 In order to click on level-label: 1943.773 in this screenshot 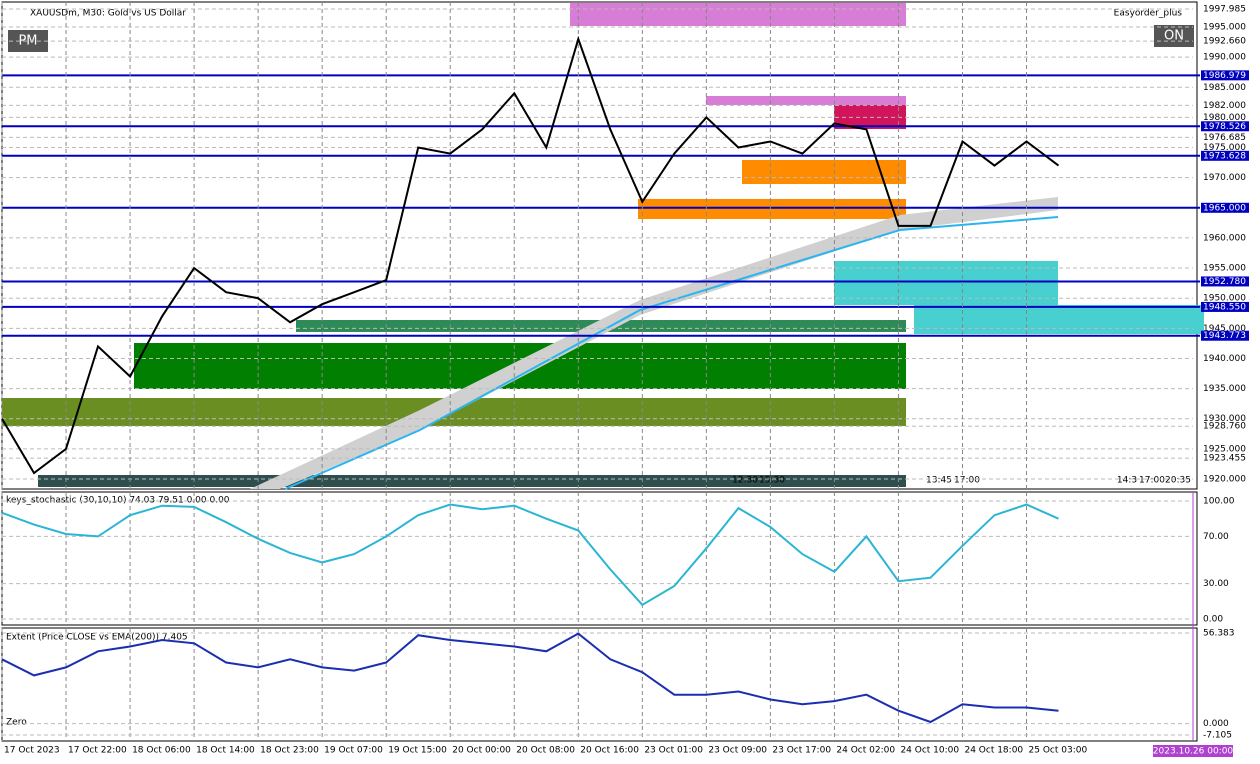, I will do `click(1224, 336)`.